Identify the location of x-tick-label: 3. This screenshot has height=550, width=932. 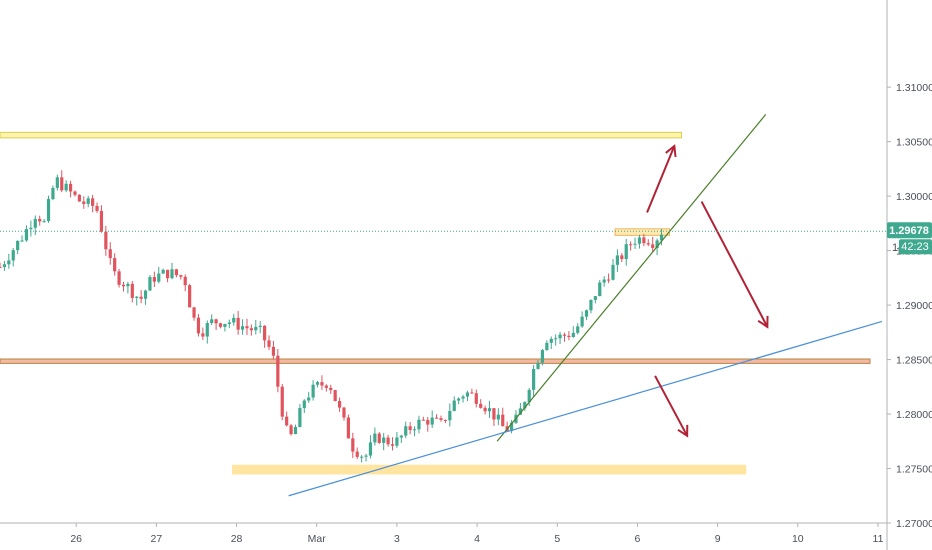
(397, 539).